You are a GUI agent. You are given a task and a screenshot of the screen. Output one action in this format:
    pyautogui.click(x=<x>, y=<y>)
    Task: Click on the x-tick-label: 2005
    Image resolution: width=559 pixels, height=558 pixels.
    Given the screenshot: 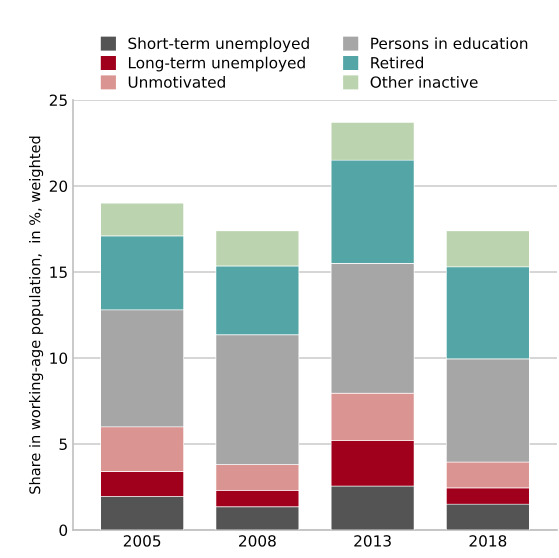 What is the action you would take?
    pyautogui.click(x=142, y=541)
    